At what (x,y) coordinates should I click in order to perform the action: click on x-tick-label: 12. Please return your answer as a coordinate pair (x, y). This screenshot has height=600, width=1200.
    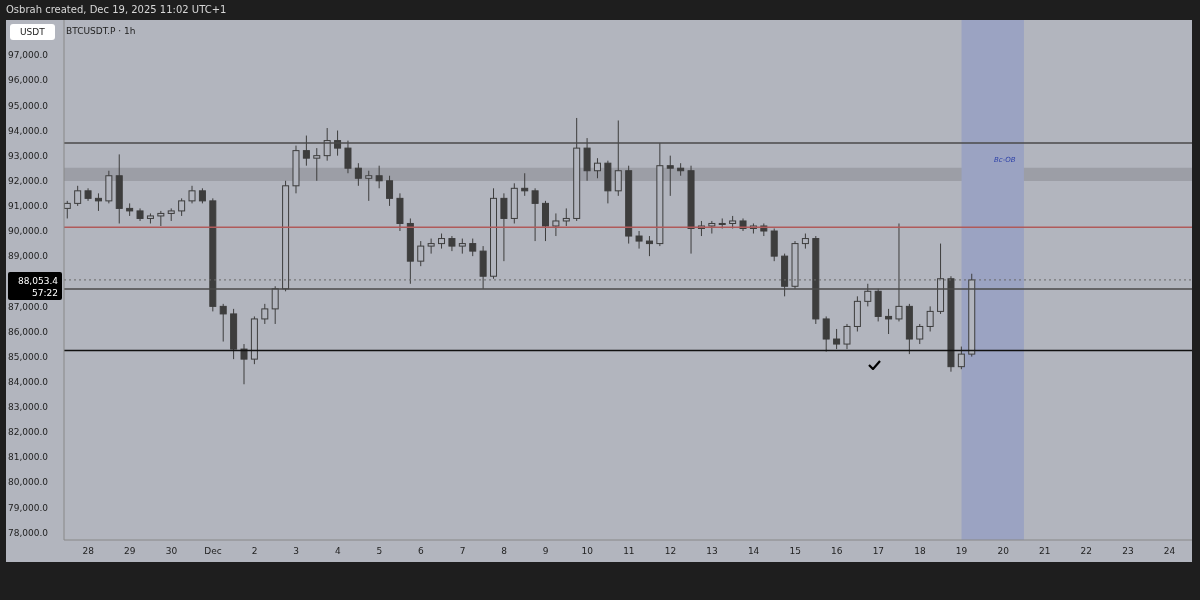
    Looking at the image, I should click on (670, 551).